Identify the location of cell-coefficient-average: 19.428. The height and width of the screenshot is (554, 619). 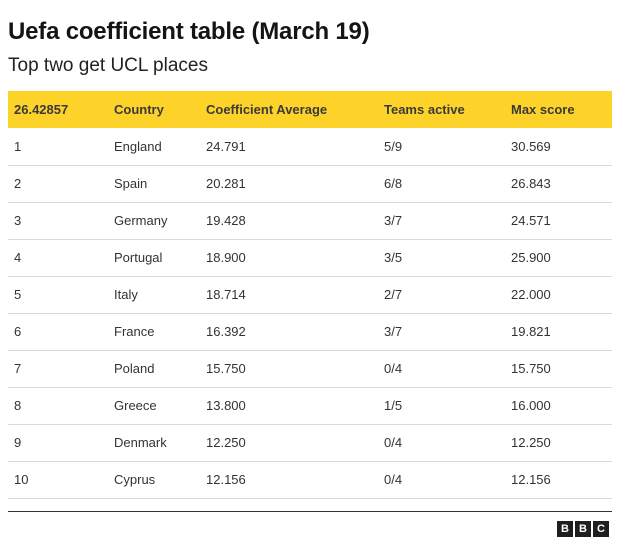
(289, 221).